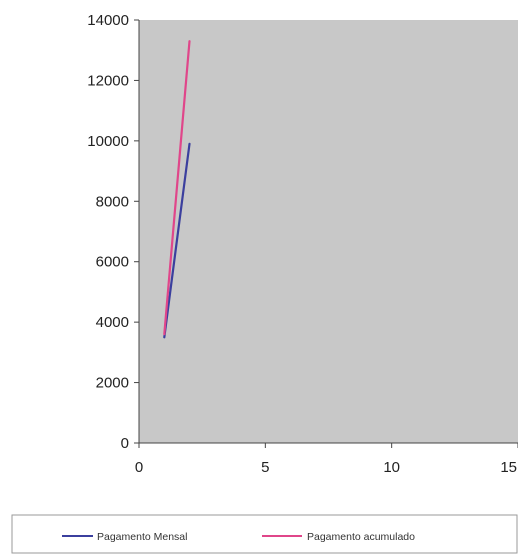 This screenshot has width=518, height=555. Describe the element at coordinates (177, 240) in the screenshot. I see `series-line-pagamento-mensal` at that location.